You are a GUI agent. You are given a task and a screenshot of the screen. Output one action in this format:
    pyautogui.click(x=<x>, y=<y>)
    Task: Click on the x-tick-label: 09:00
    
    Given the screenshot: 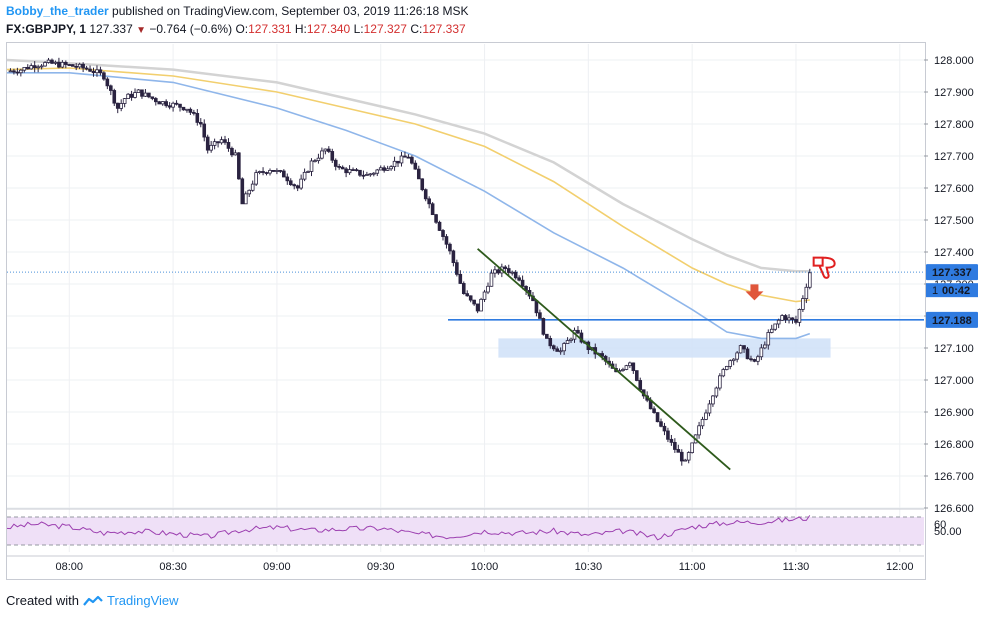 What is the action you would take?
    pyautogui.click(x=277, y=567)
    